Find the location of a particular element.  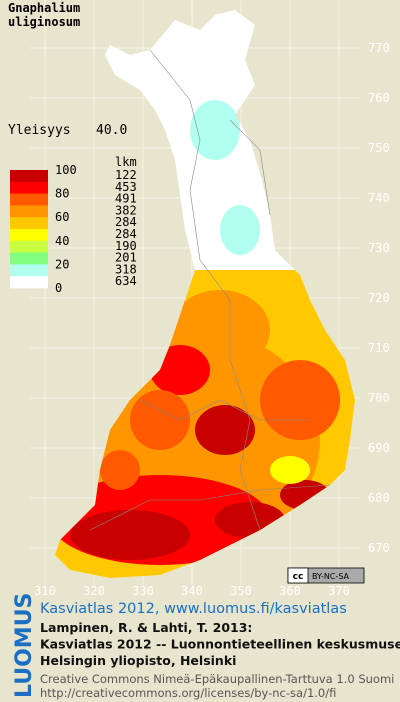

count-header: lkm is located at coordinates (126, 162).